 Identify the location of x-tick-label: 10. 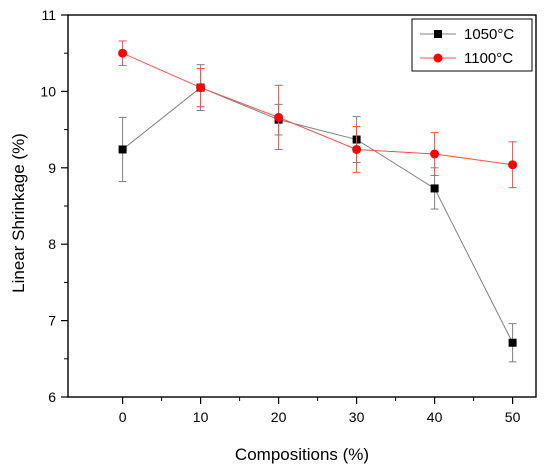
(201, 417).